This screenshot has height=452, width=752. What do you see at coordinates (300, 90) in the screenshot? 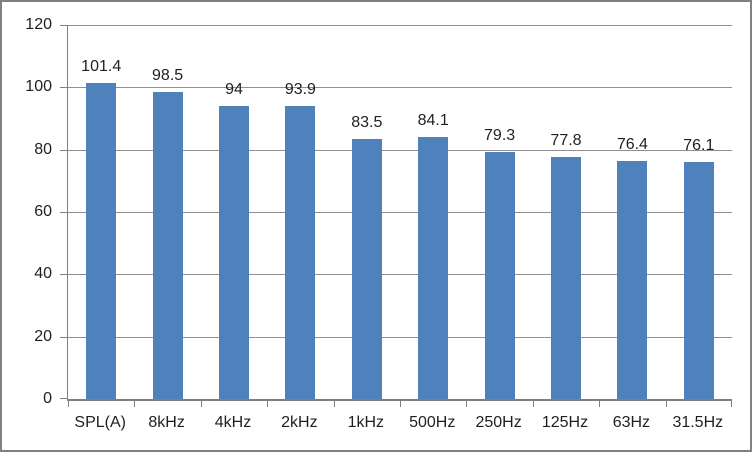
I see `bar-value-label: 93.9` at bounding box center [300, 90].